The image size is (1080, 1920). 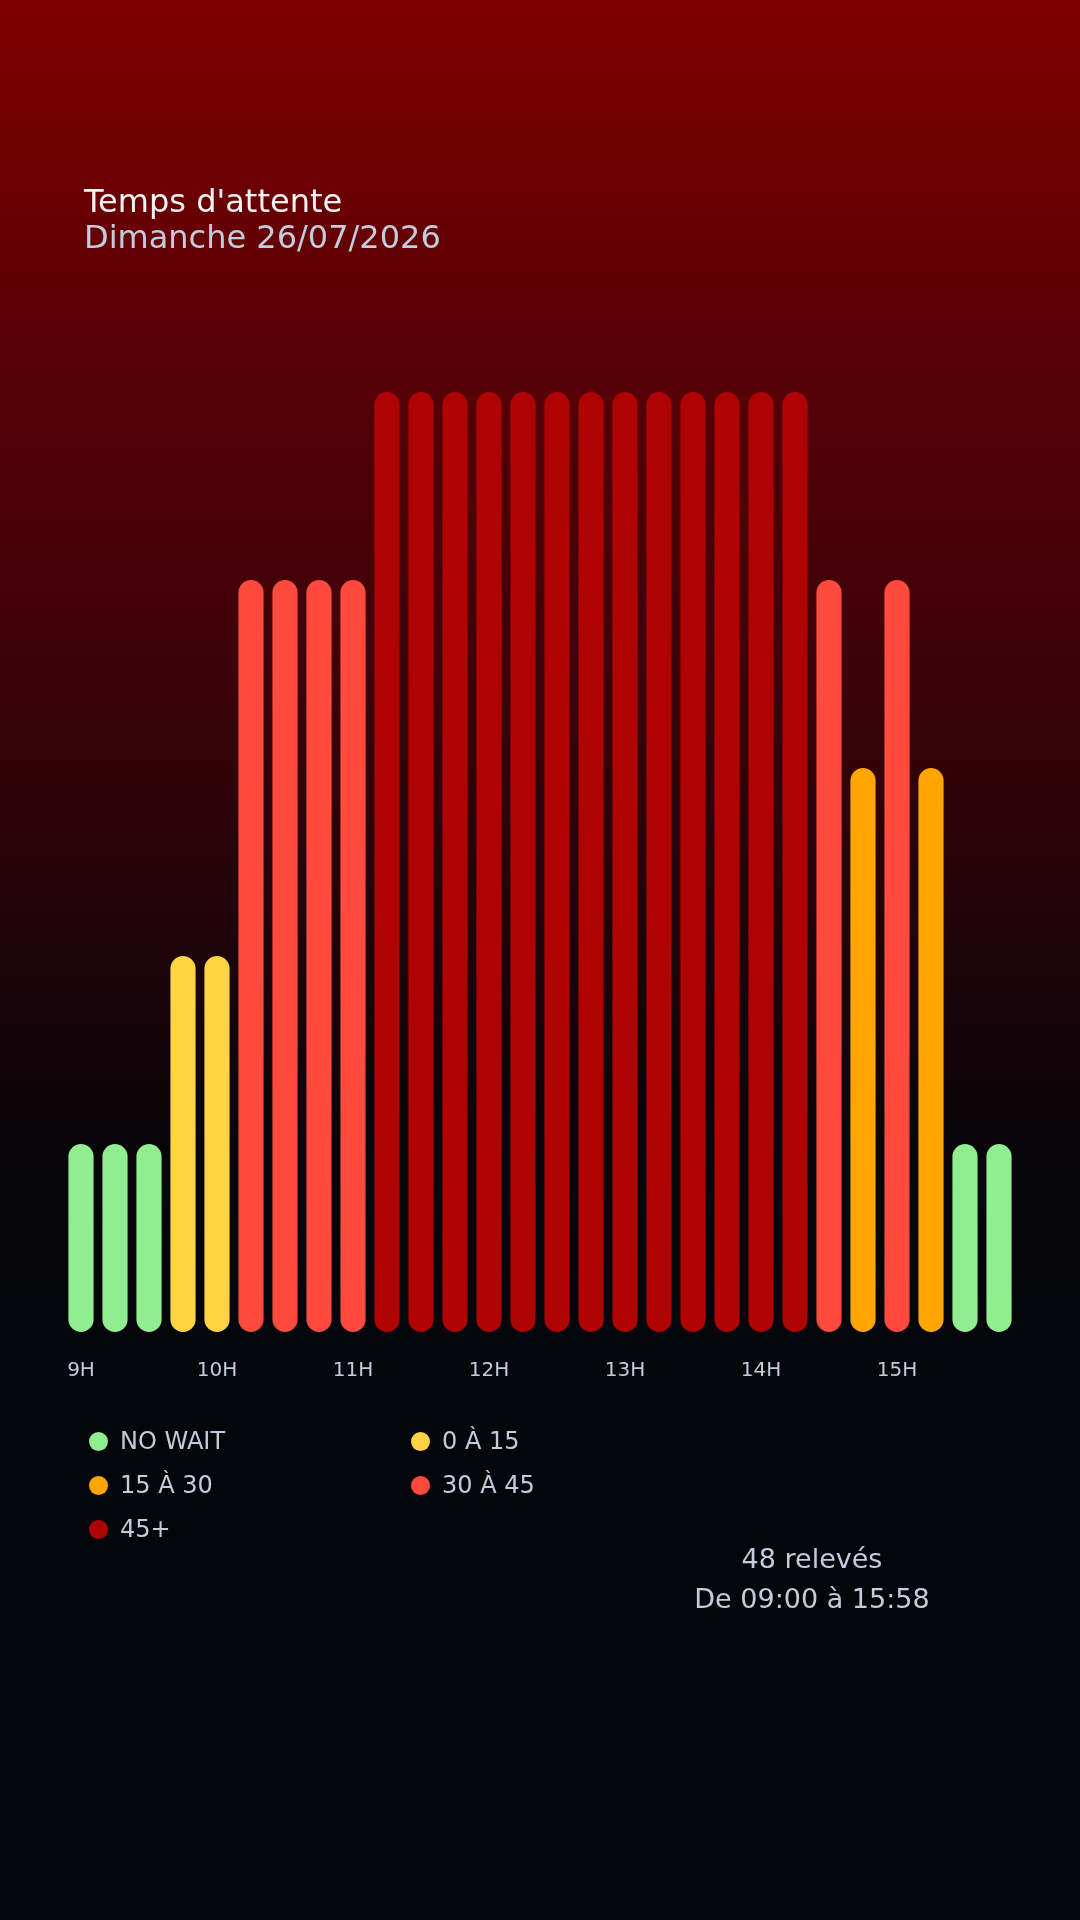 I want to click on legend-label: 30 À 45, so click(x=488, y=1485).